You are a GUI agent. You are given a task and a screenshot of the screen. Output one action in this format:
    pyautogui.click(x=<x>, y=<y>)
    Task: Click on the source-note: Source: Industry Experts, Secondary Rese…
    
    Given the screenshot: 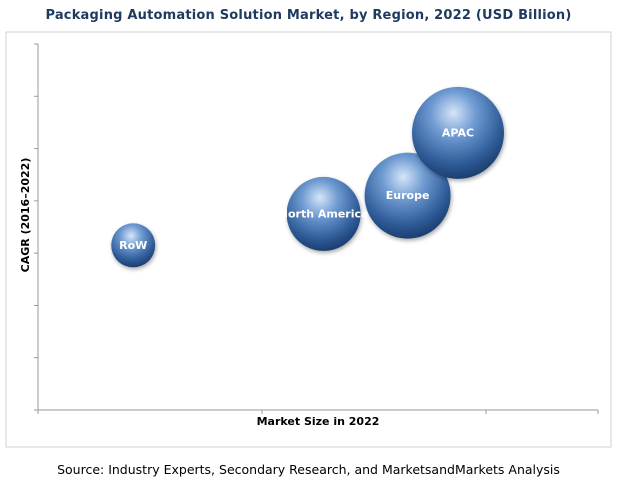 What is the action you would take?
    pyautogui.click(x=308, y=469)
    